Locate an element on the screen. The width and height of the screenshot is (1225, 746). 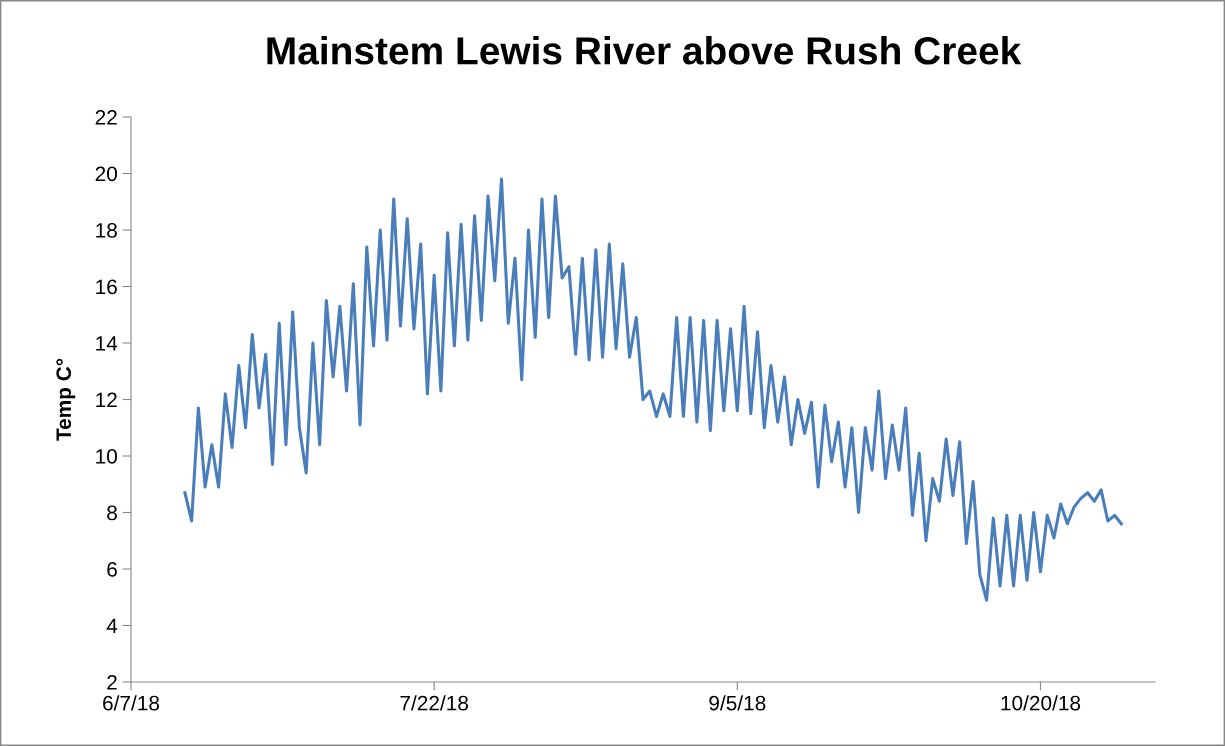
y-axis-title: Temp C° is located at coordinates (66, 399).